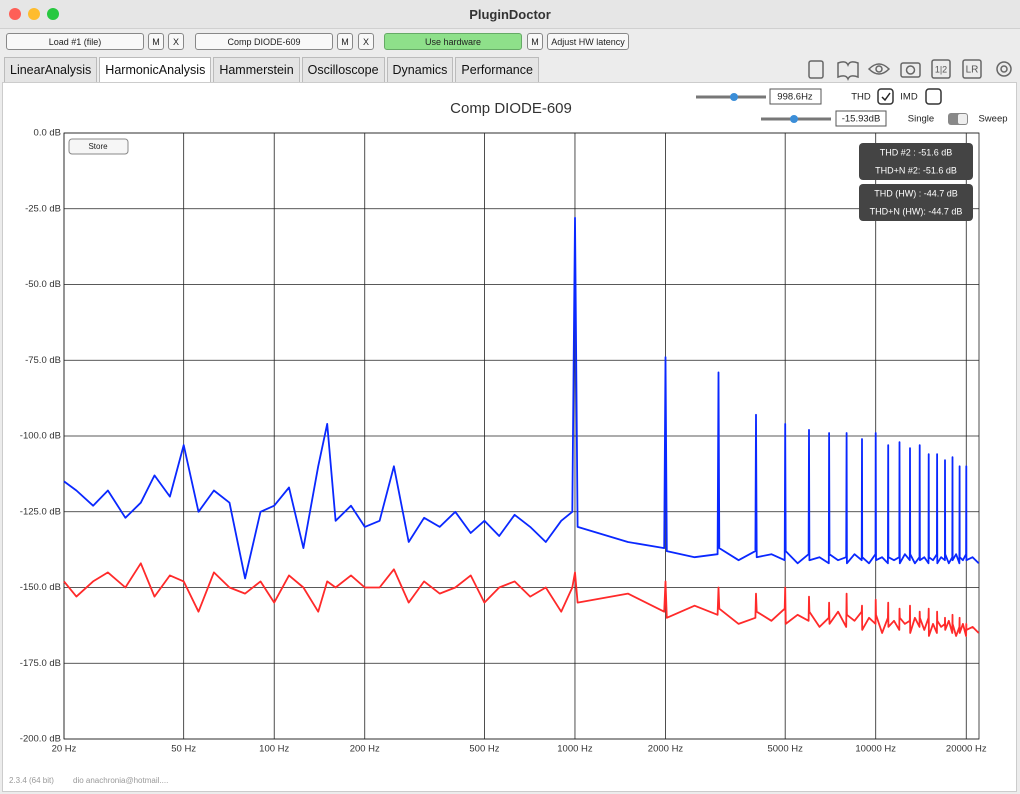 This screenshot has width=1020, height=794. Describe the element at coordinates (916, 152) in the screenshot. I see `readout-text: THD #2 : -51.6 dB` at that location.